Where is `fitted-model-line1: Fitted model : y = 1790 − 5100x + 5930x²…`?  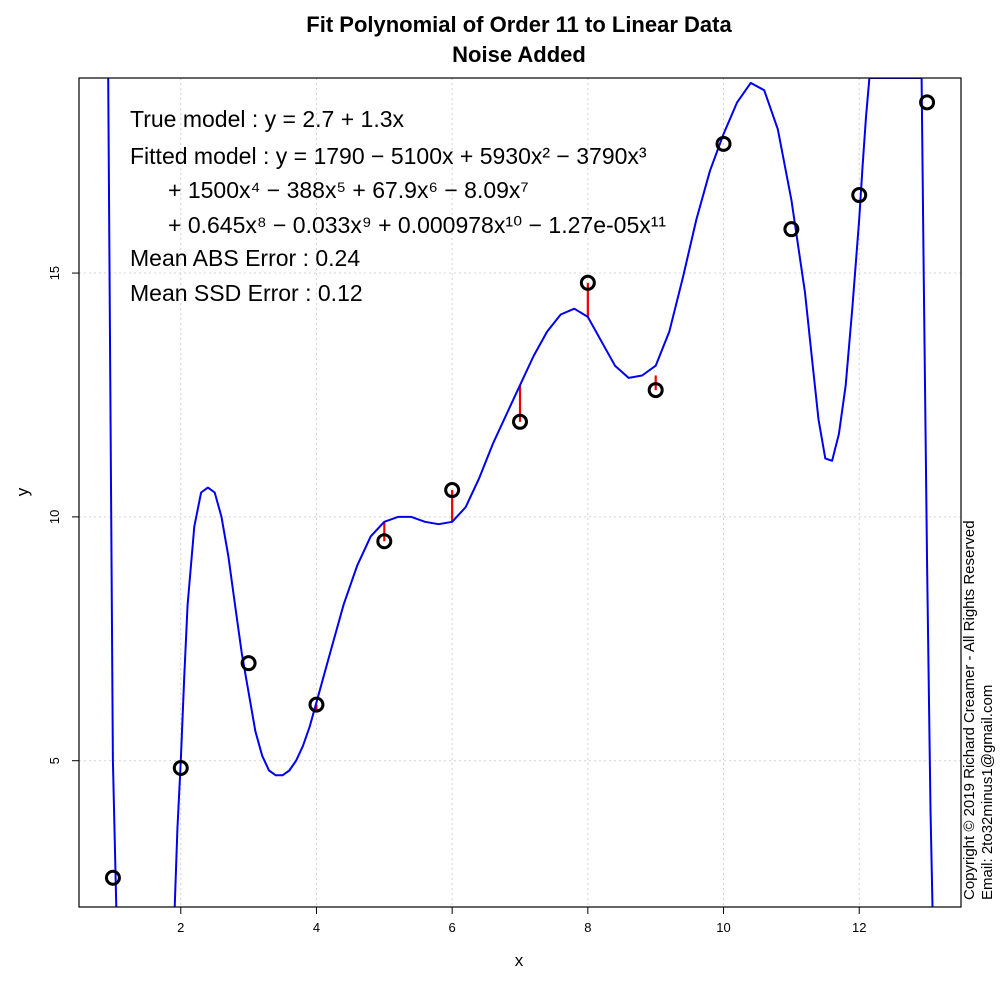
fitted-model-line1: Fitted model : y = 1790 − 5100x + 5930x²… is located at coordinates (388, 156).